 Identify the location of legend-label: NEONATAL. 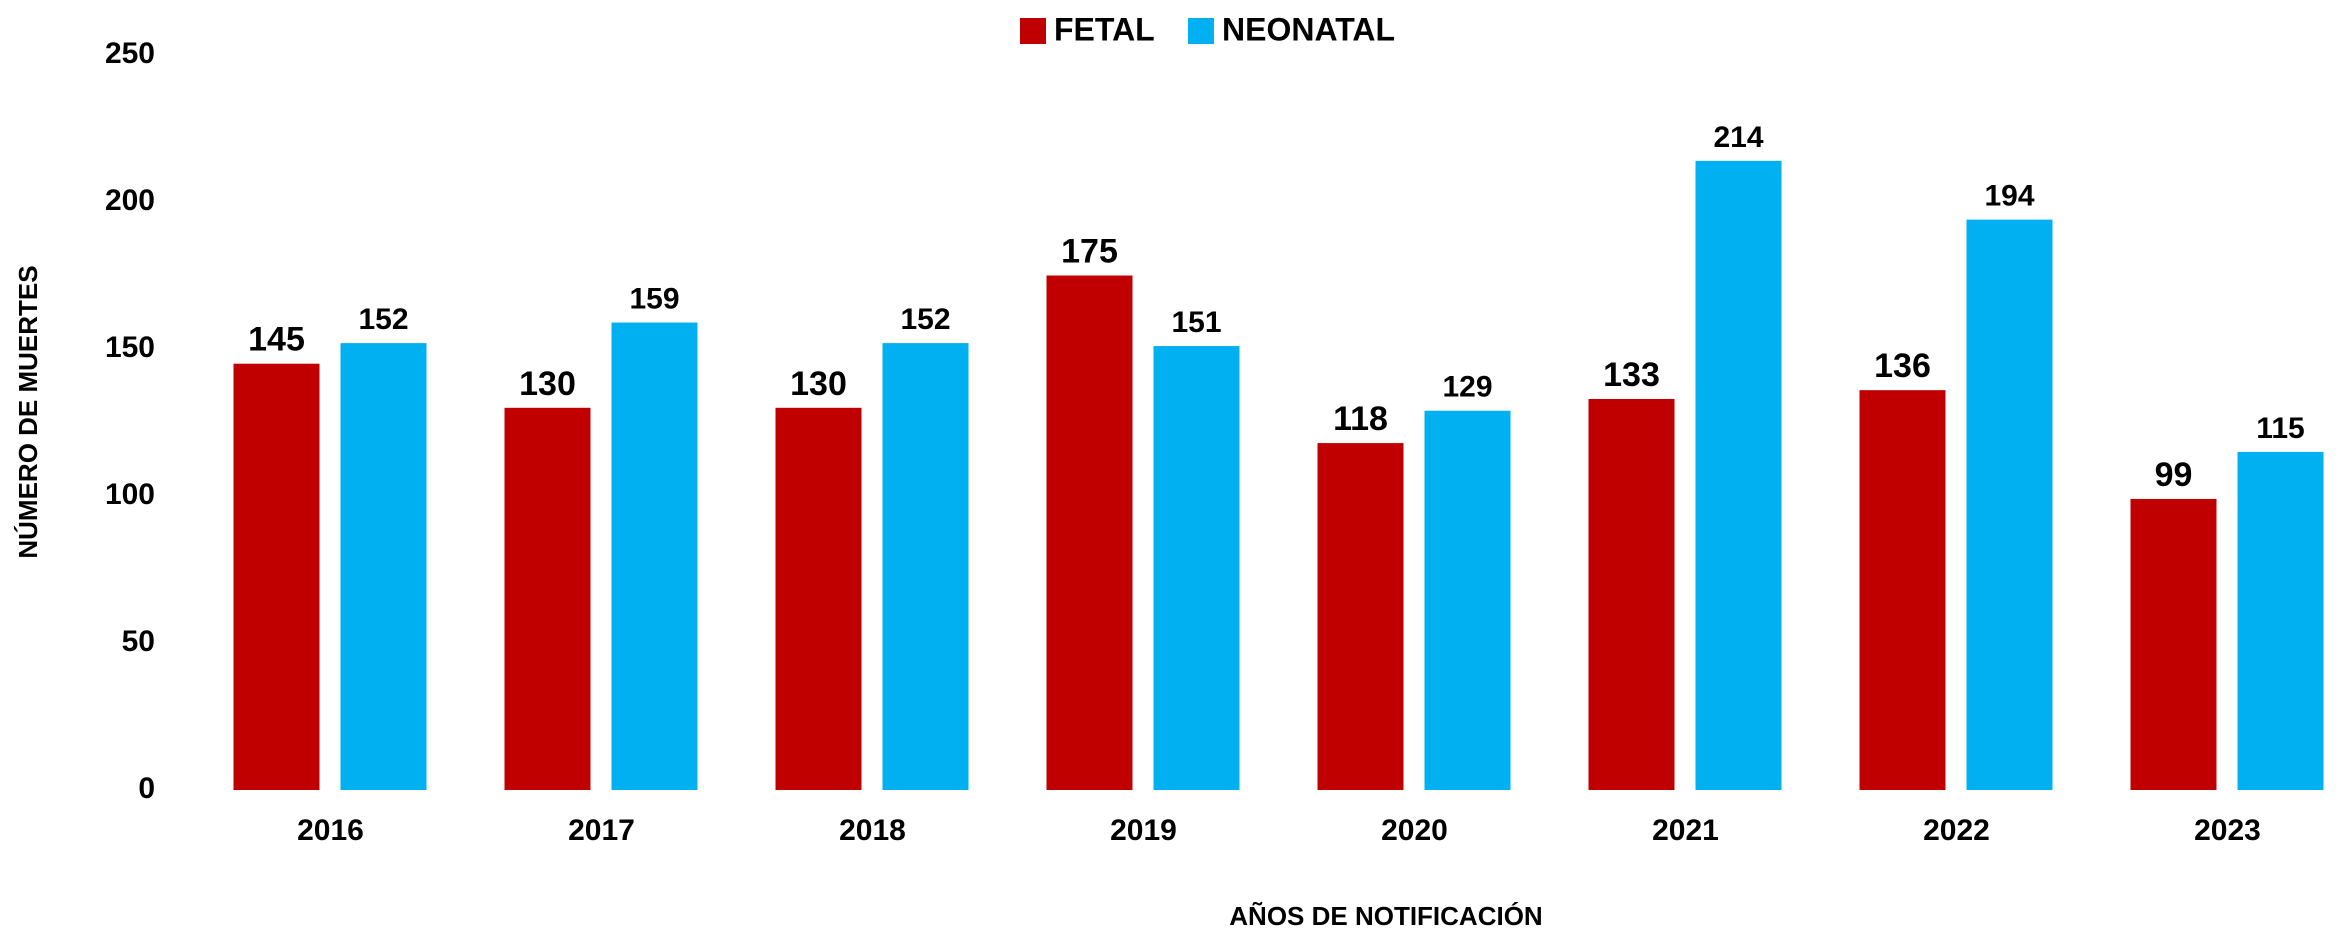
(1308, 29).